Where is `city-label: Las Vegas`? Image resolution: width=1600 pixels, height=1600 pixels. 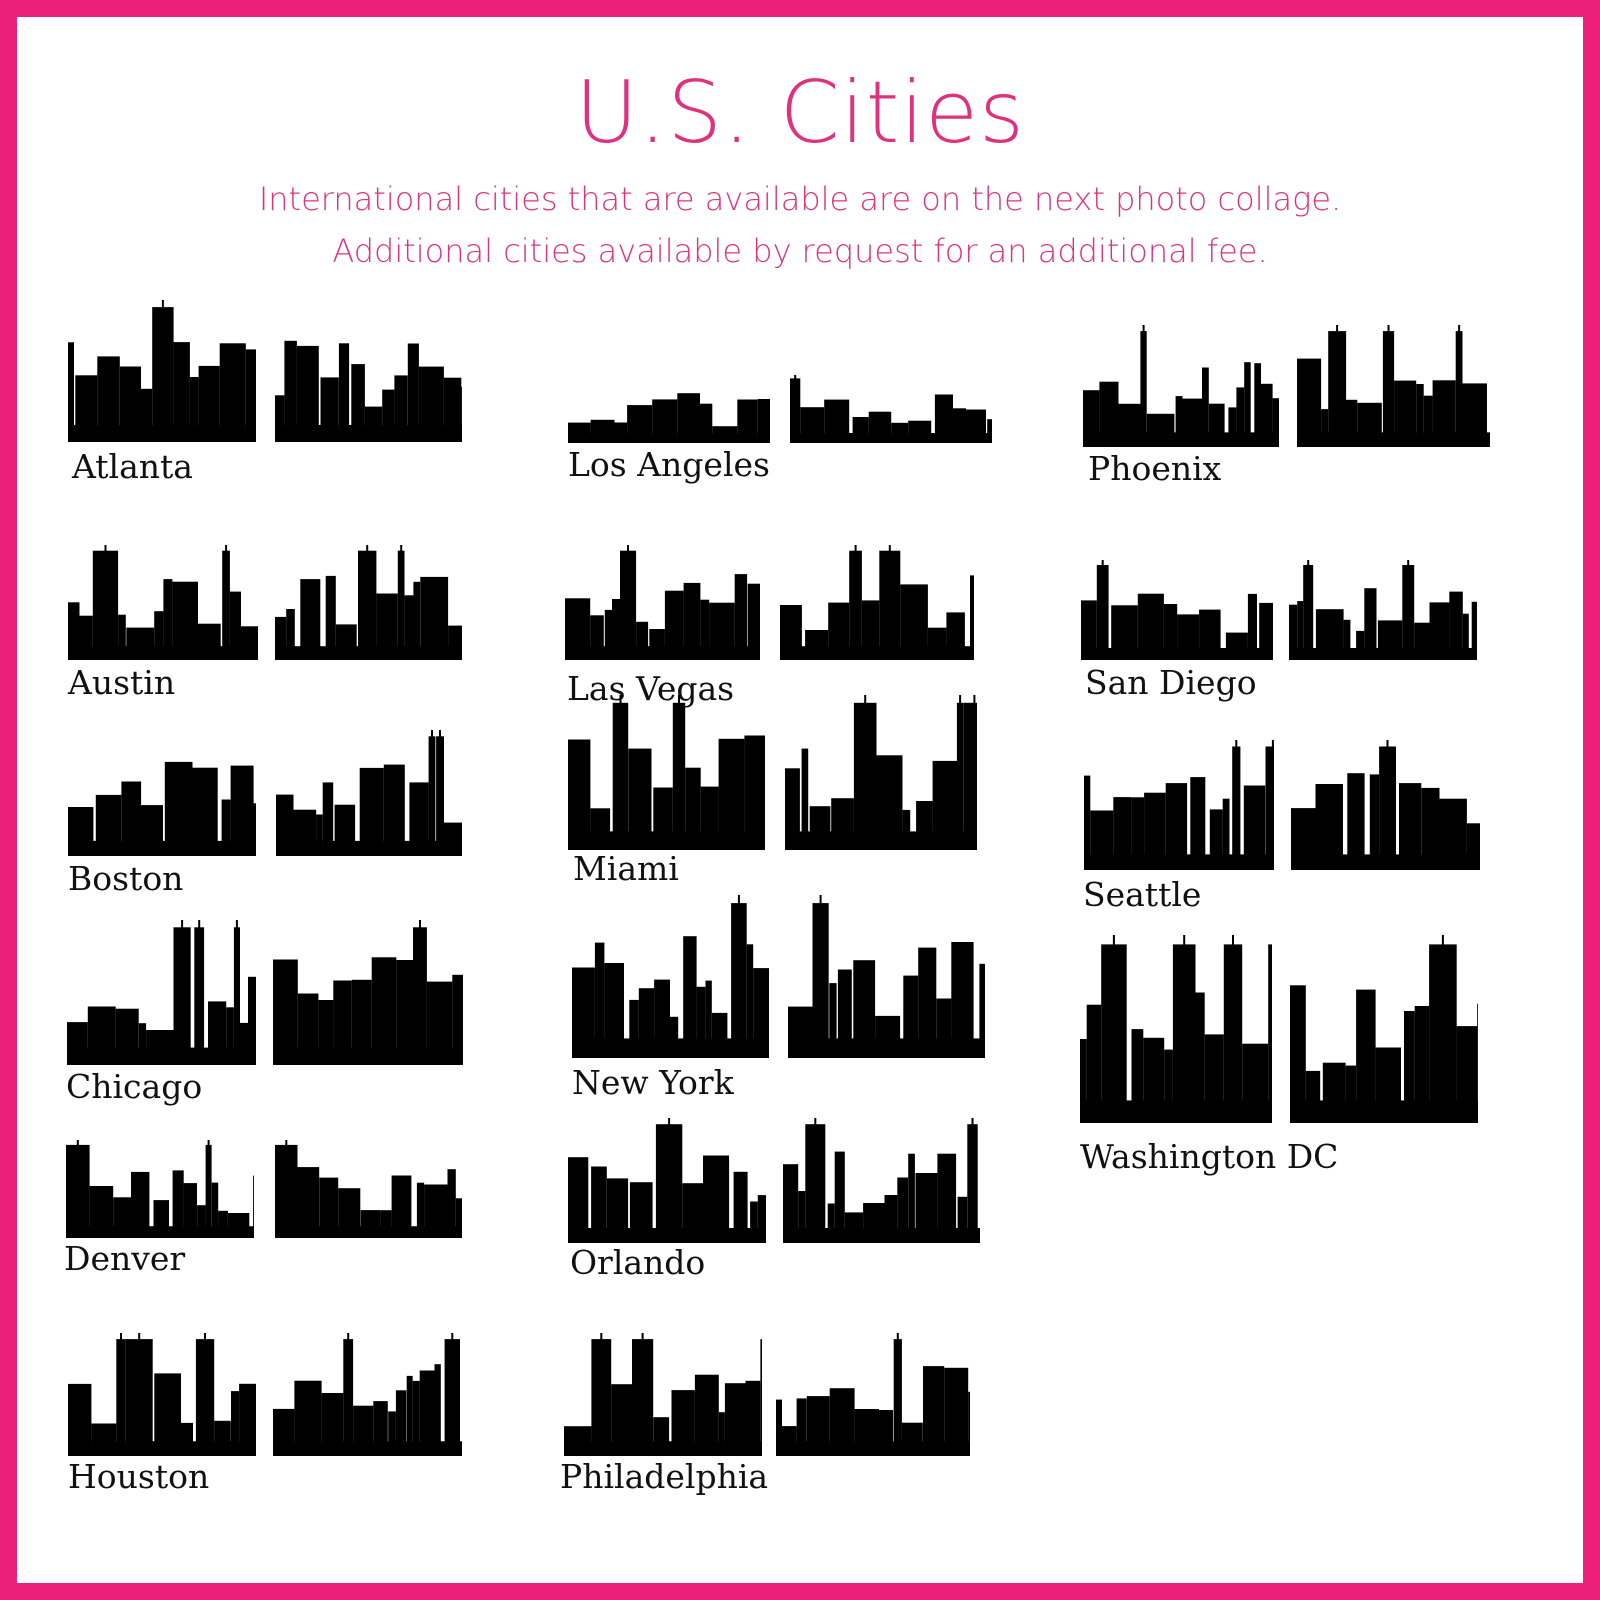 city-label: Las Vegas is located at coordinates (651, 688).